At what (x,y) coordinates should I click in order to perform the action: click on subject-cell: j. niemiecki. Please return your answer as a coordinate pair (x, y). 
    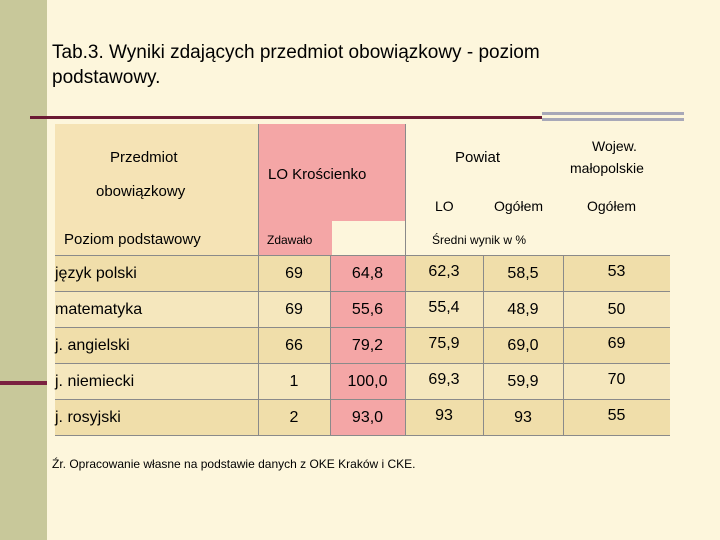
    Looking at the image, I should click on (95, 381).